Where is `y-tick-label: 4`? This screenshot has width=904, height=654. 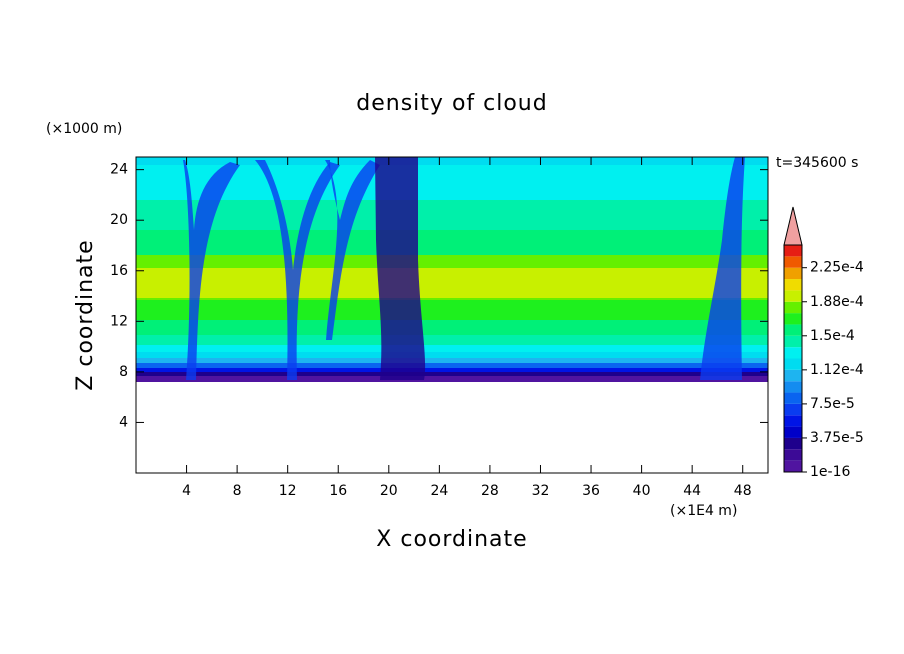 y-tick-label: 4 is located at coordinates (123, 422).